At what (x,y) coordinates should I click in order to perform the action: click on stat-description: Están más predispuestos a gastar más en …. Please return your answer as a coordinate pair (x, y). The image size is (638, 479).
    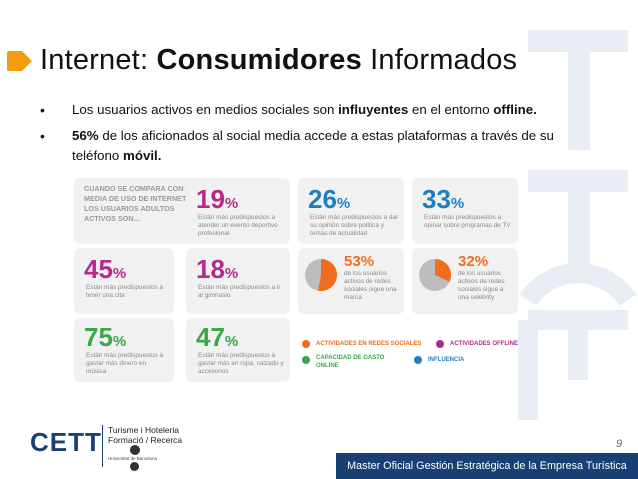
    Looking at the image, I should click on (241, 363).